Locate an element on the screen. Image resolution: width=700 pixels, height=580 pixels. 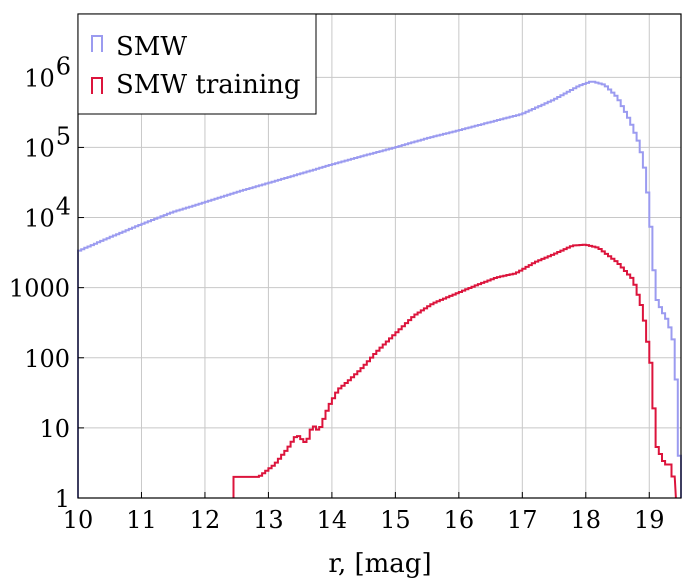
y-tick-label-exponent: 5 is located at coordinates (63, 136).